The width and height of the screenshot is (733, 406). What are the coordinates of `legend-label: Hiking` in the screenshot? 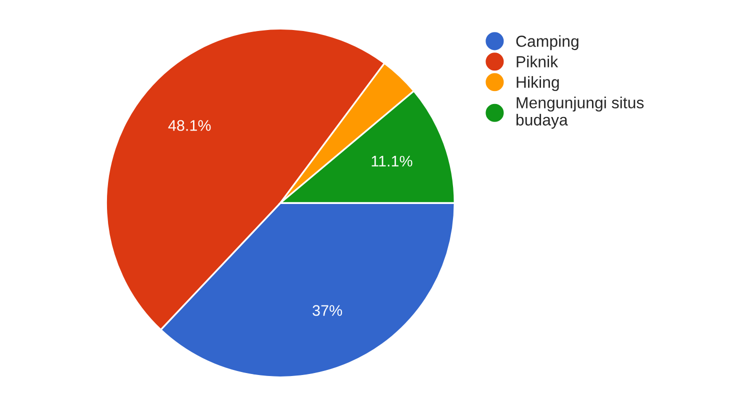 It's located at (537, 84).